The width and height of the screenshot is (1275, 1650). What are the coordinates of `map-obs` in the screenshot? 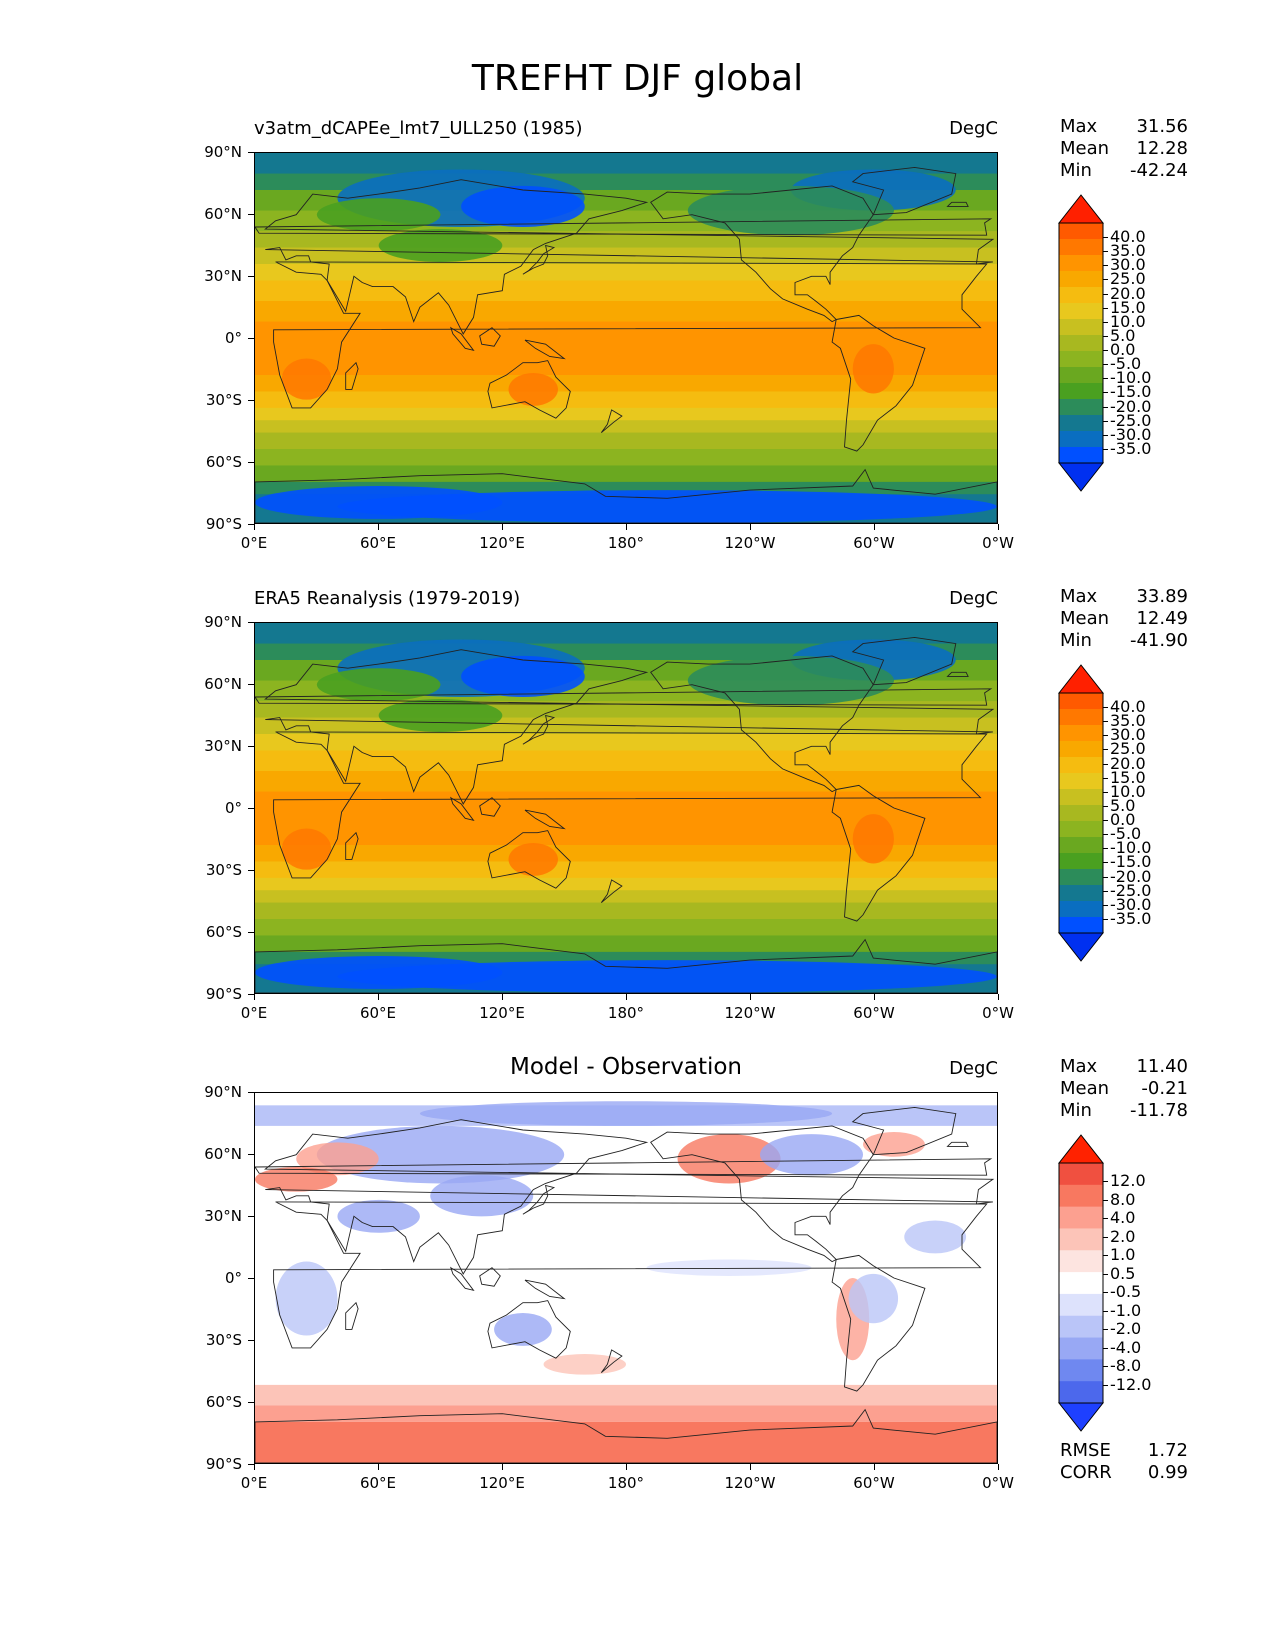 It's located at (626, 808).